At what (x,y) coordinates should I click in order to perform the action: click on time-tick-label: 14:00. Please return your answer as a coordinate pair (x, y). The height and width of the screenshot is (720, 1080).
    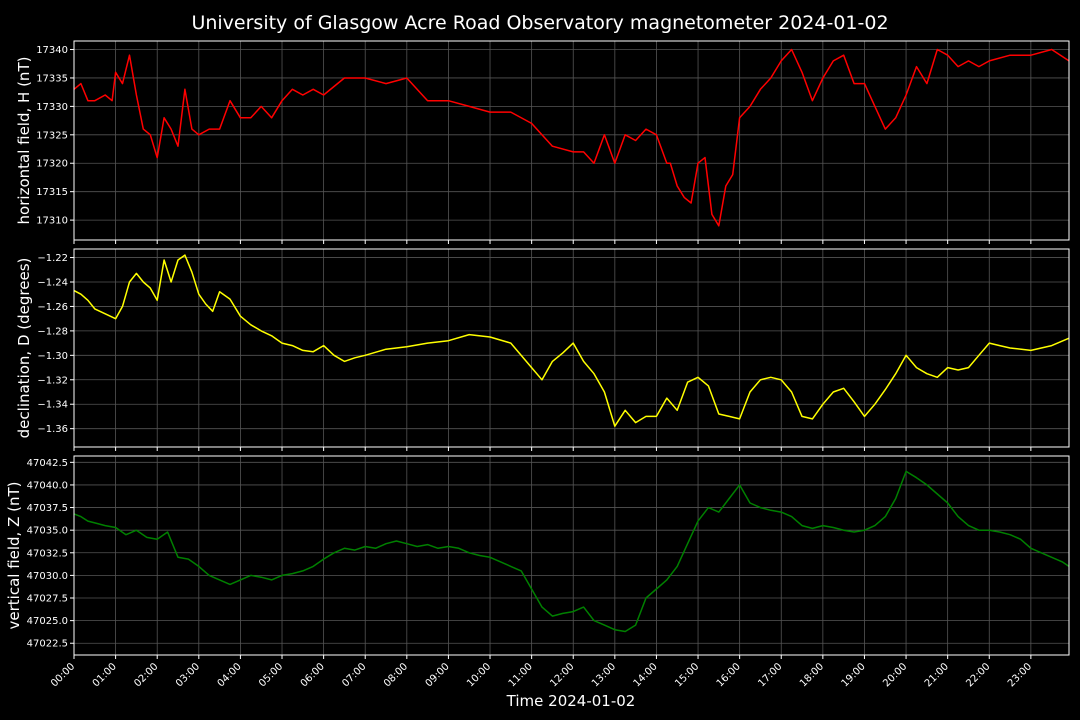
    Looking at the image, I should click on (646, 675).